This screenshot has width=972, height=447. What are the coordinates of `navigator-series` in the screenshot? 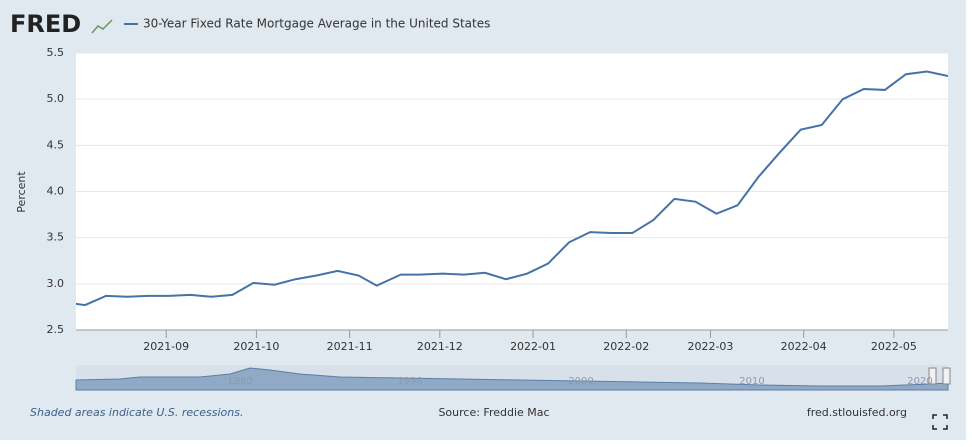 It's located at (512, 379).